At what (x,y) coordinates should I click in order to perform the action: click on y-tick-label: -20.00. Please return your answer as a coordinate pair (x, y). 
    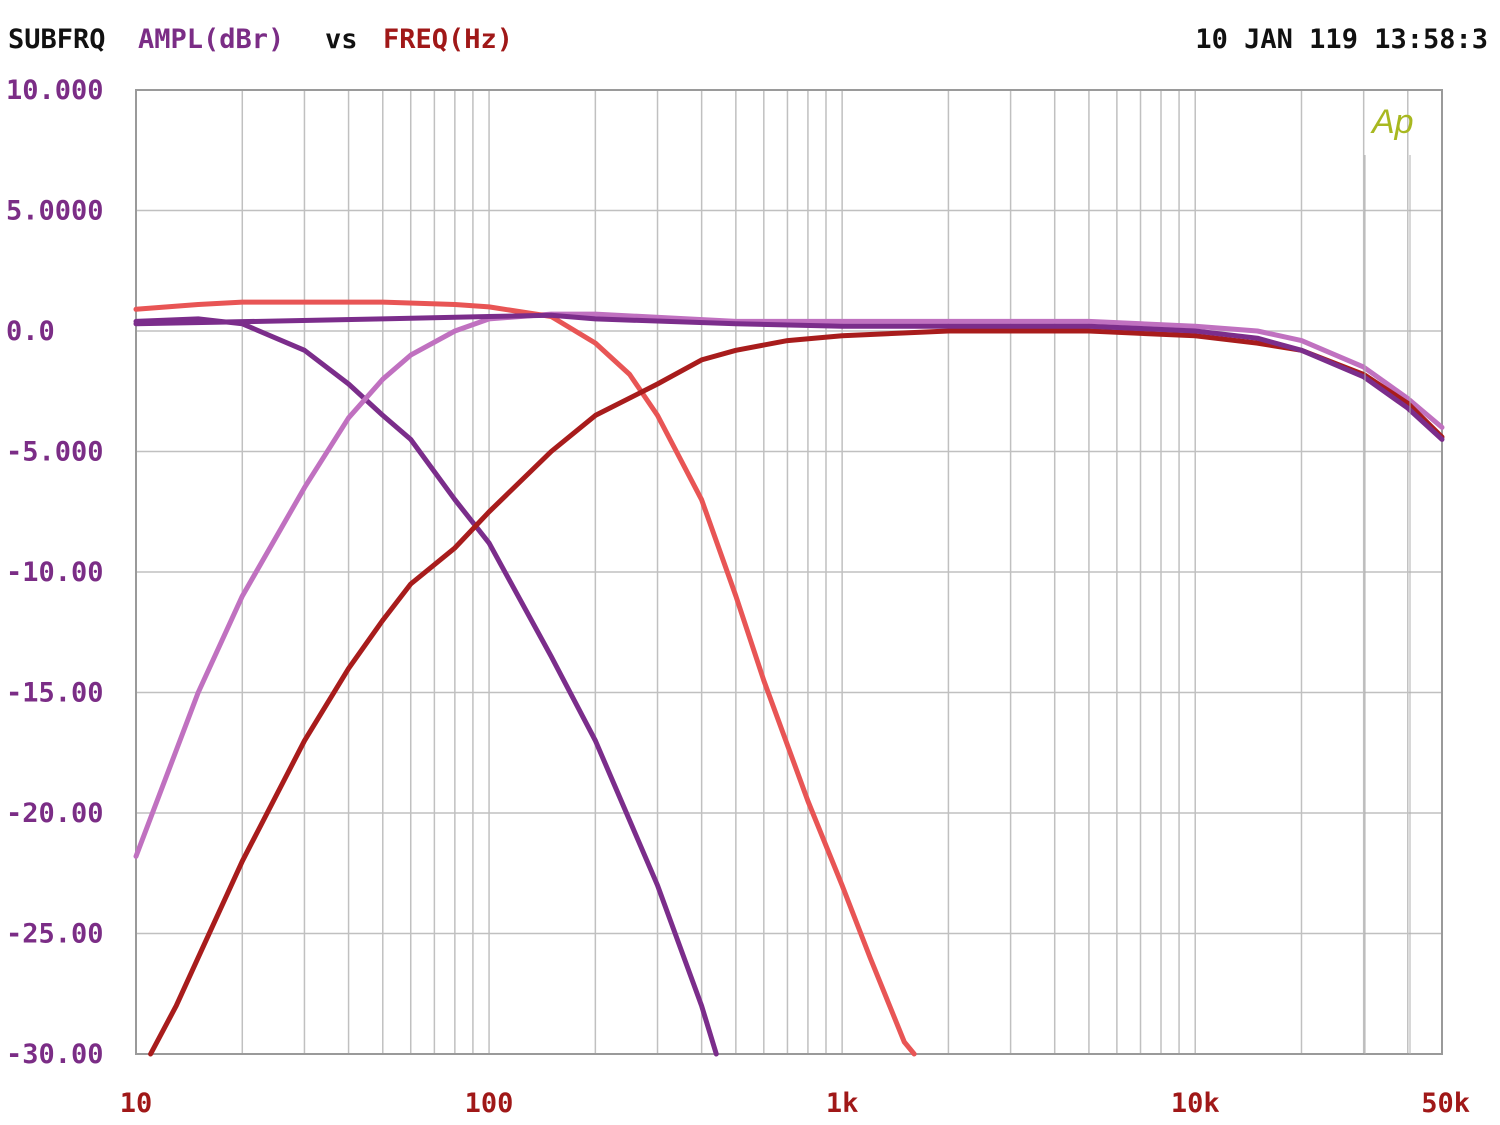
    Looking at the image, I should click on (55, 813).